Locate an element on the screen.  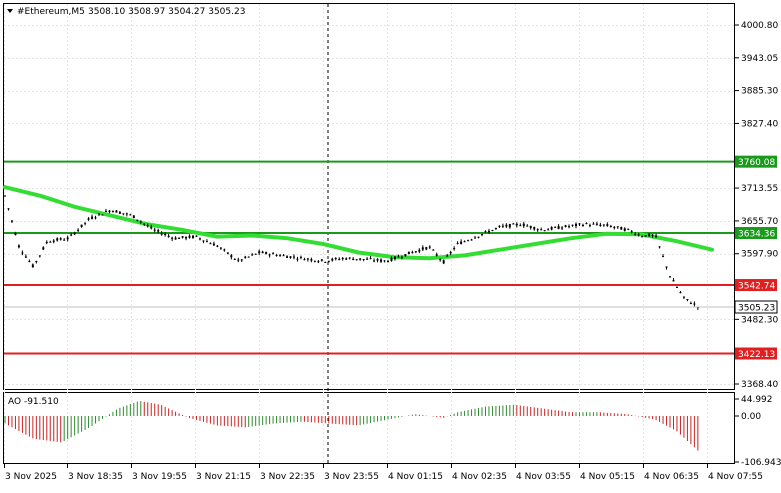
time-tick-label: 4 Nov 05:15 is located at coordinates (607, 477).